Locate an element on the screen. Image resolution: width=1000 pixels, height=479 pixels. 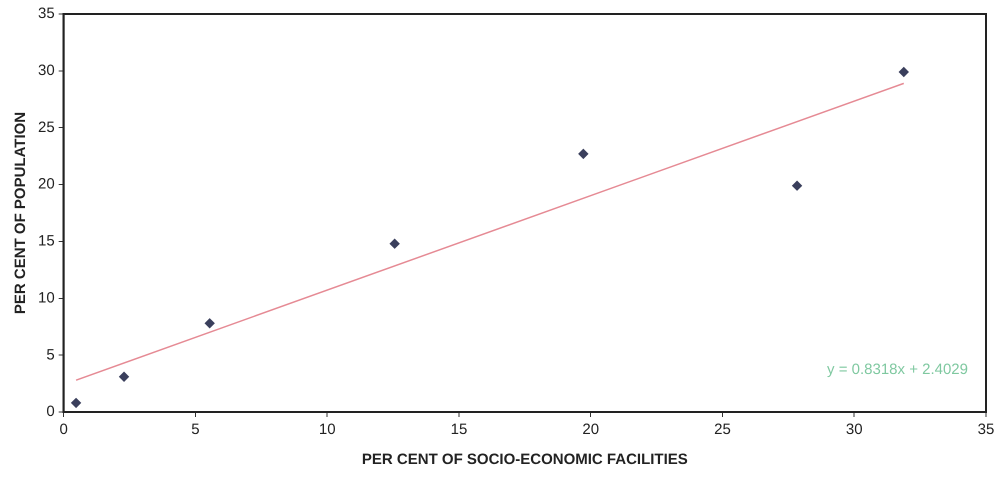
y-tick-label: 25 is located at coordinates (46, 127).